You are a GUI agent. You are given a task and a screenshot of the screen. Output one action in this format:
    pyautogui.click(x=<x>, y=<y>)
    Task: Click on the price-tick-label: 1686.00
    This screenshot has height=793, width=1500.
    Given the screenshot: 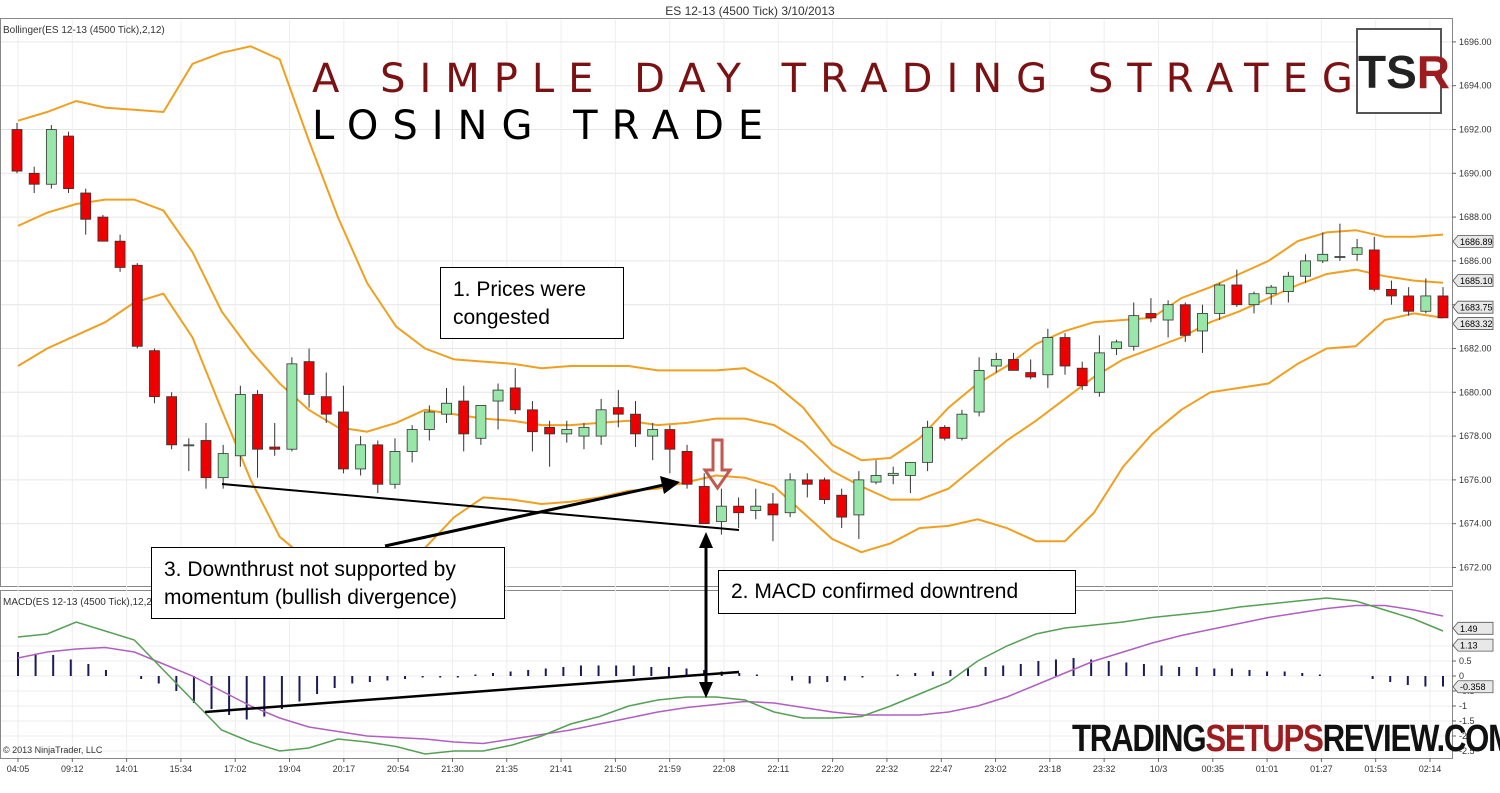 What is the action you would take?
    pyautogui.click(x=1475, y=261)
    